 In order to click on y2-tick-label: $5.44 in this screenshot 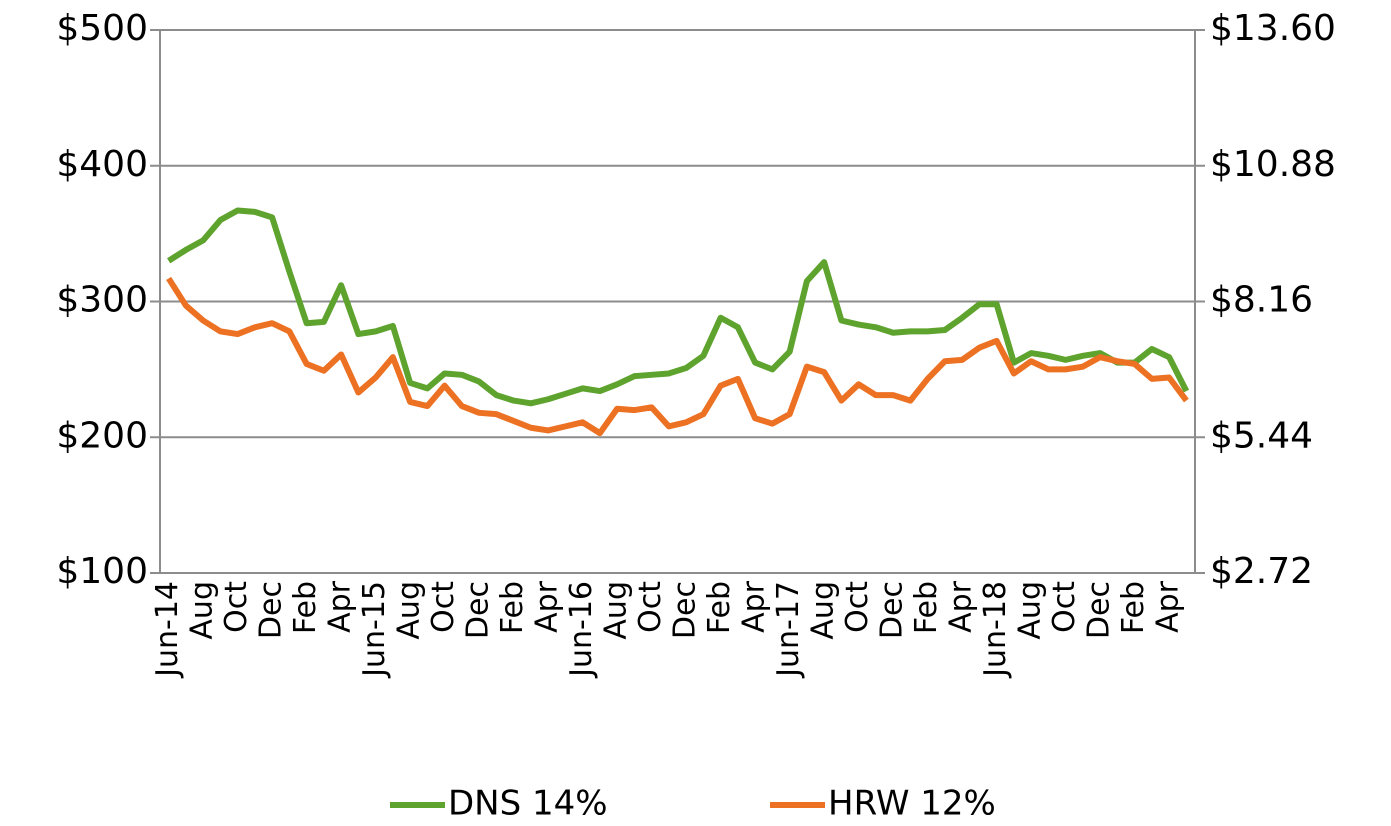, I will do `click(1261, 435)`.